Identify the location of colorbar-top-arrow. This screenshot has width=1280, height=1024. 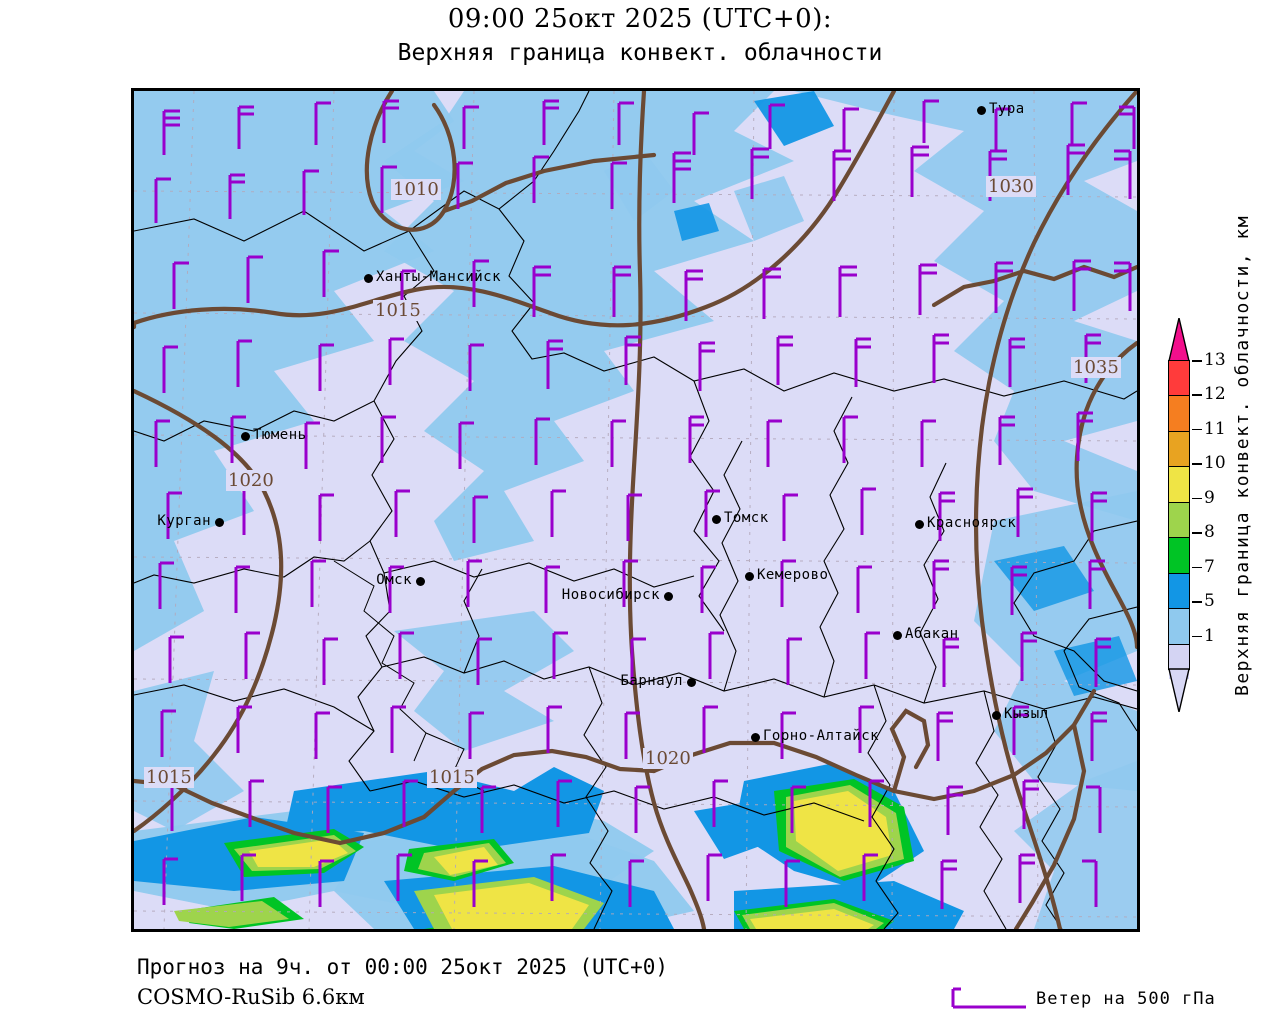
(1179, 340).